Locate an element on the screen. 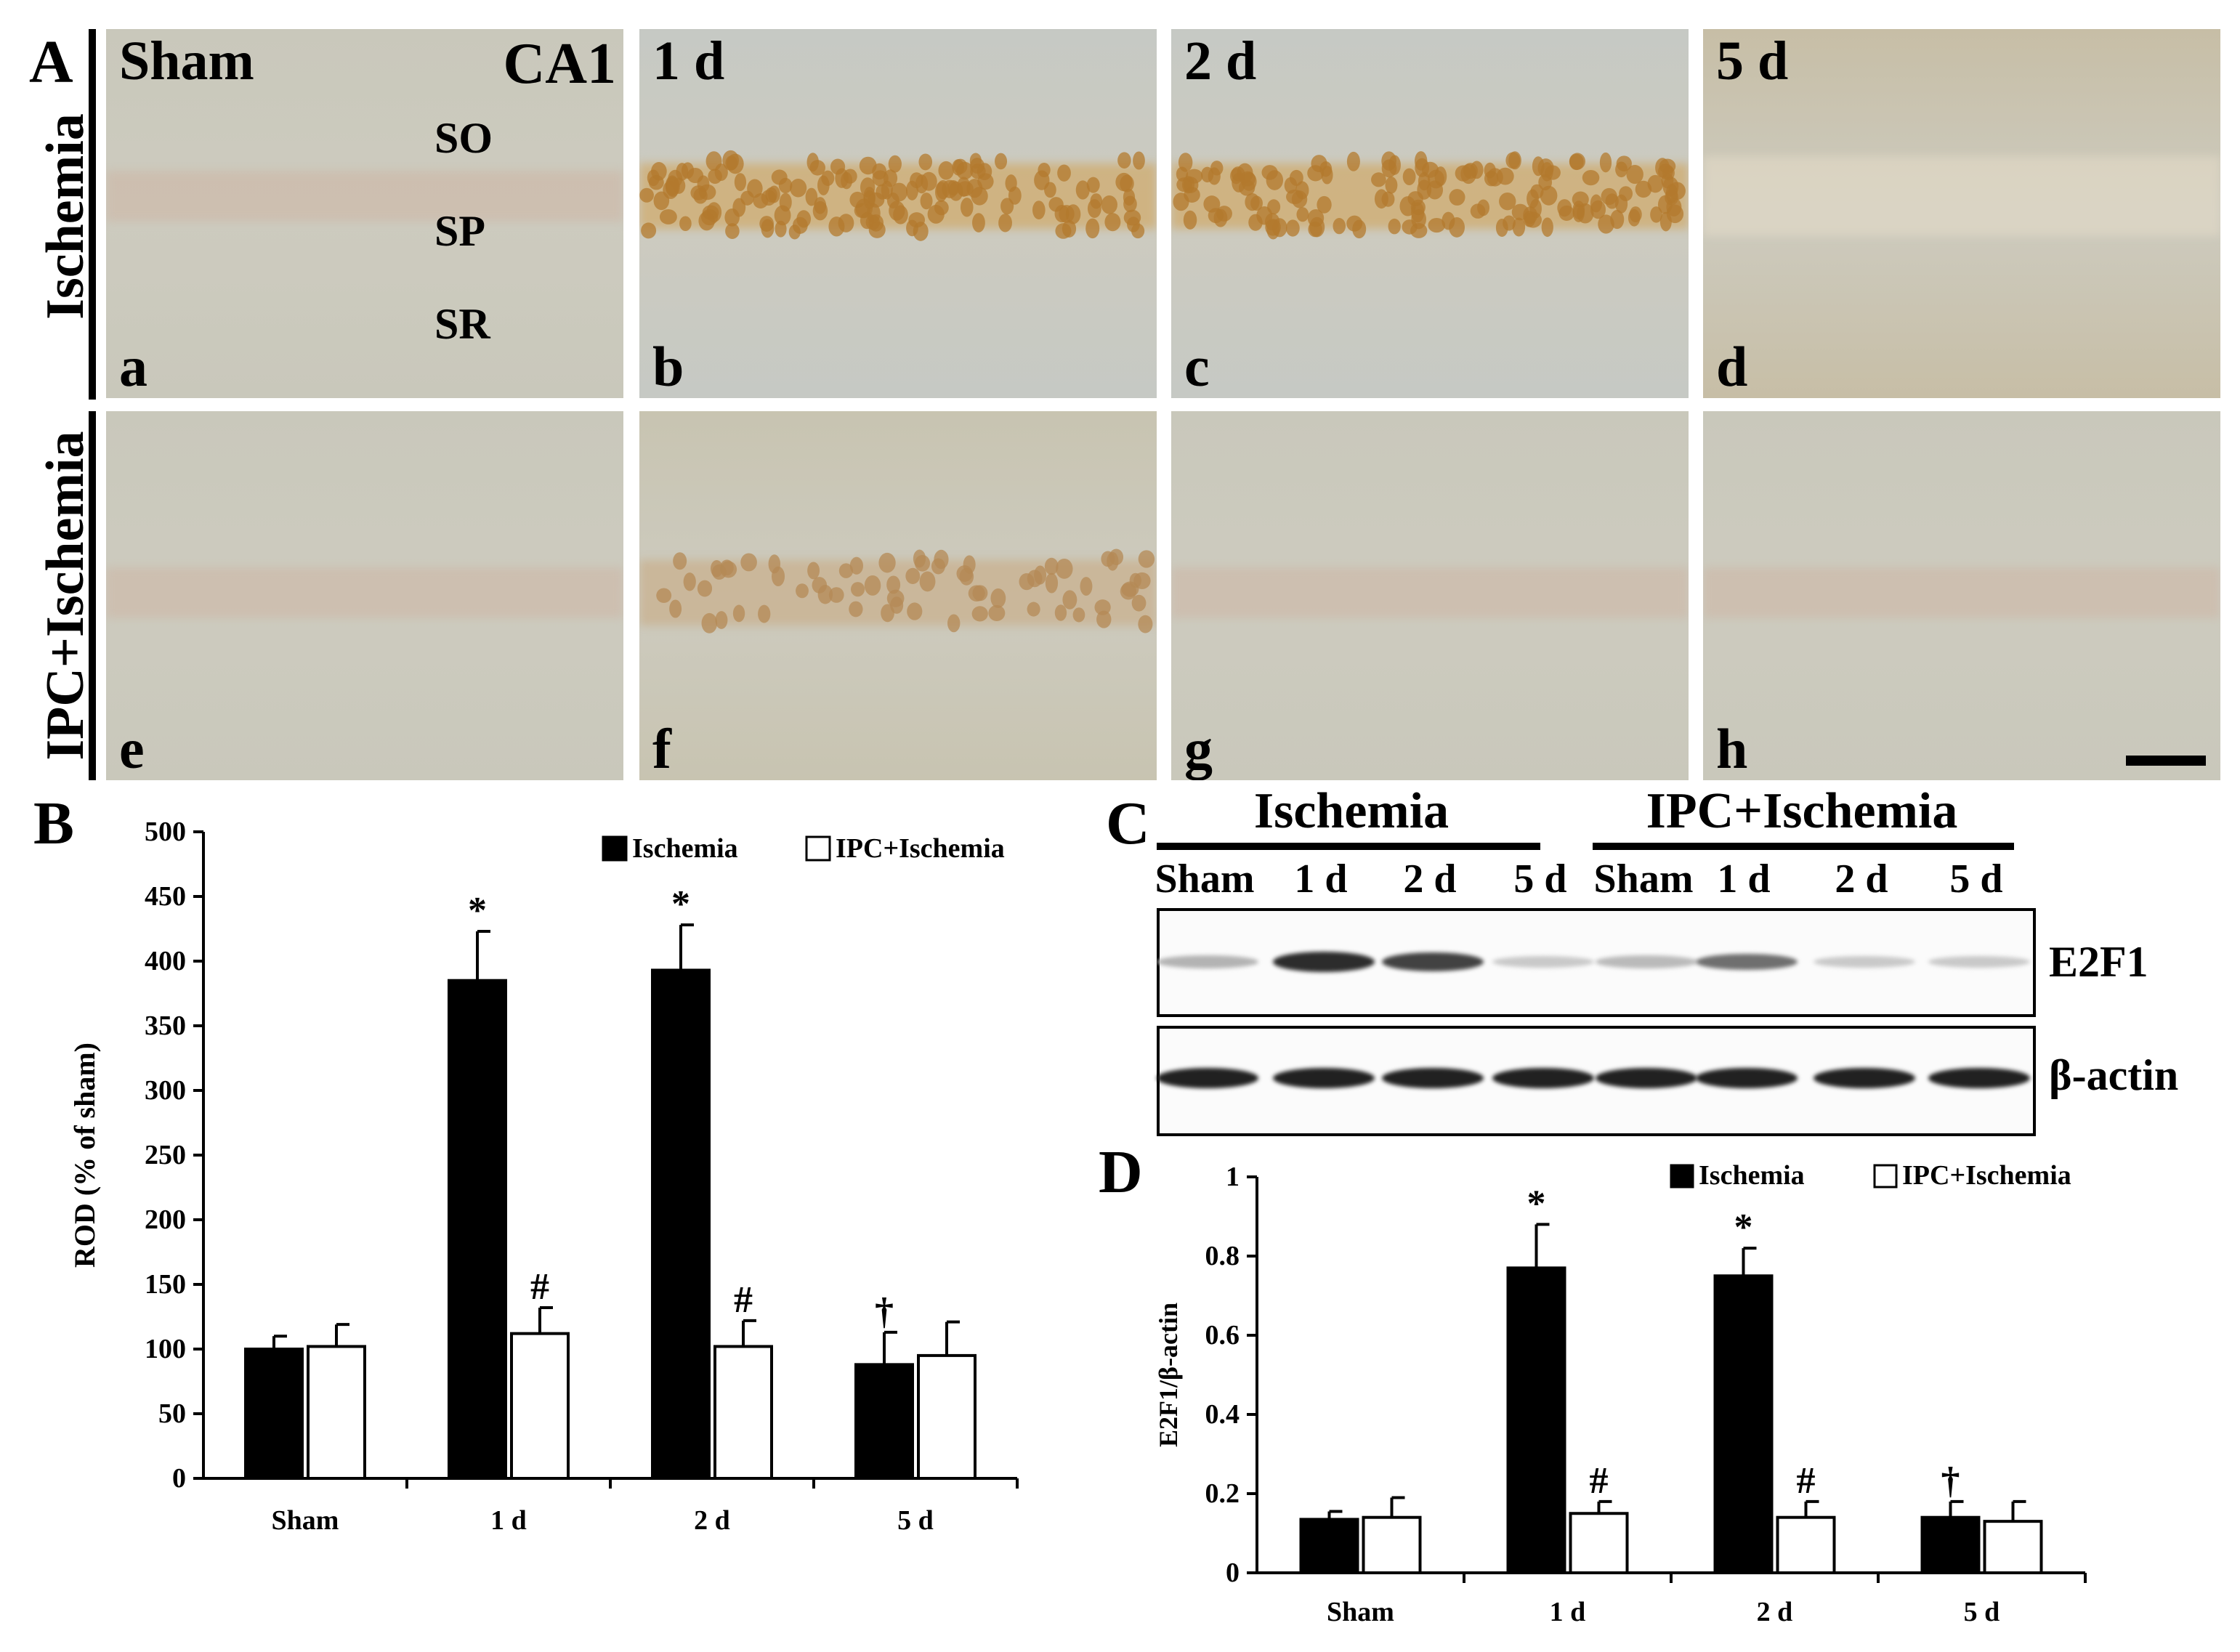 This screenshot has width=2240, height=1652. micrograph-title: Sham is located at coordinates (186, 61).